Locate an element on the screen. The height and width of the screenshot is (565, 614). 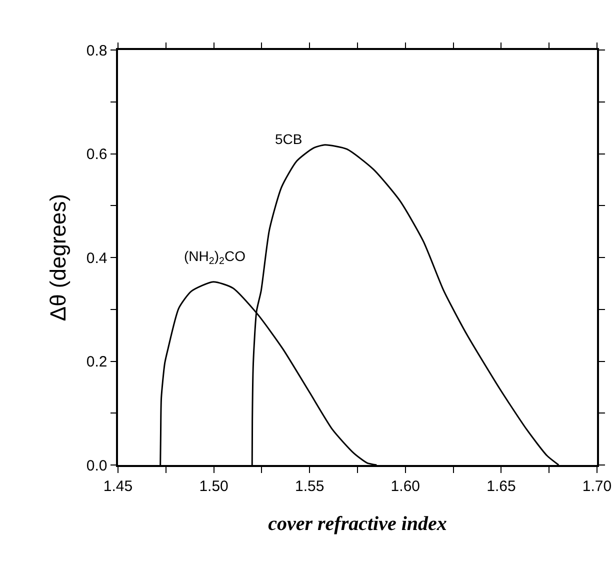
x-tick-label: 1.55 is located at coordinates (309, 486).